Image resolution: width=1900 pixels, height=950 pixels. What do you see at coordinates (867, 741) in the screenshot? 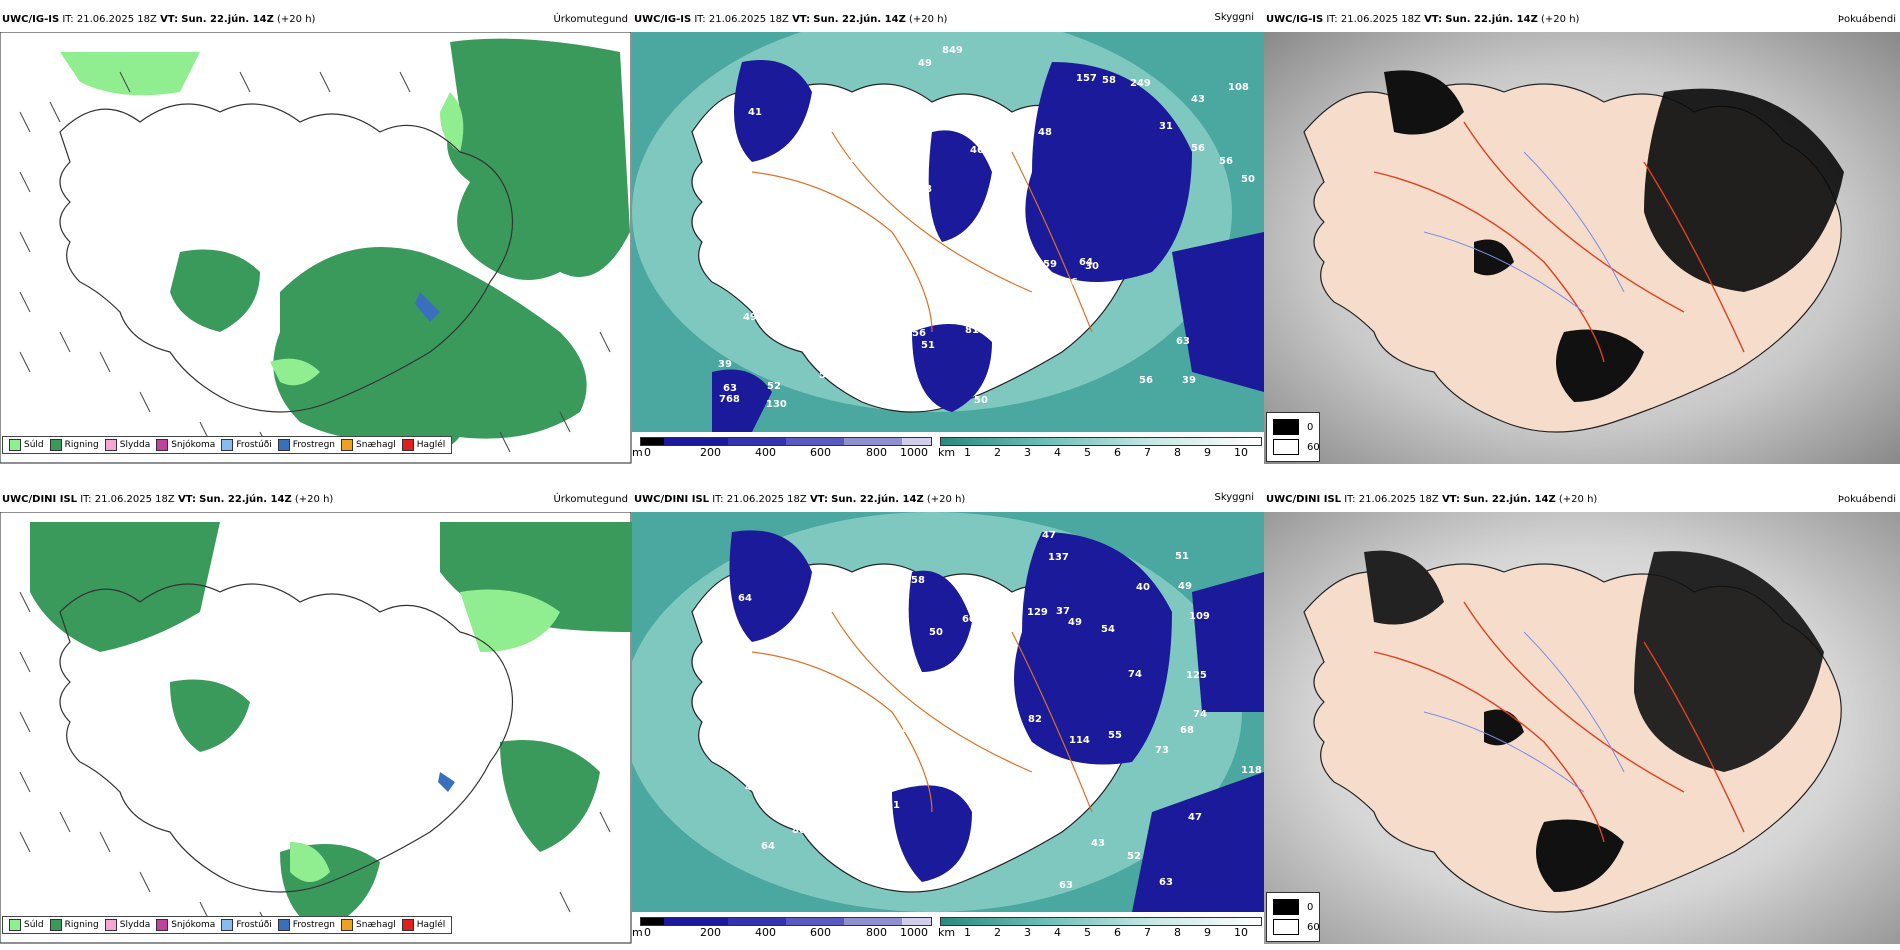
I see `visibility-value: 71` at bounding box center [867, 741].